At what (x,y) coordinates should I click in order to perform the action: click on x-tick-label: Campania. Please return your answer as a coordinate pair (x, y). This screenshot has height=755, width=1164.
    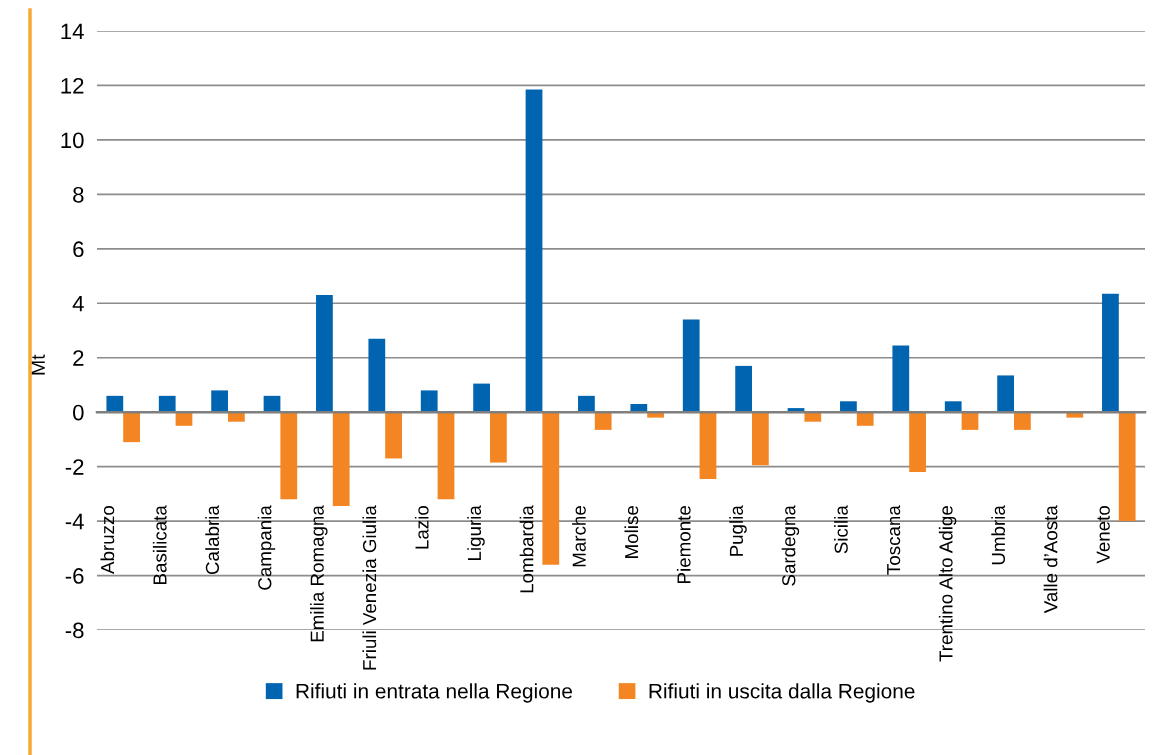
    Looking at the image, I should click on (266, 547).